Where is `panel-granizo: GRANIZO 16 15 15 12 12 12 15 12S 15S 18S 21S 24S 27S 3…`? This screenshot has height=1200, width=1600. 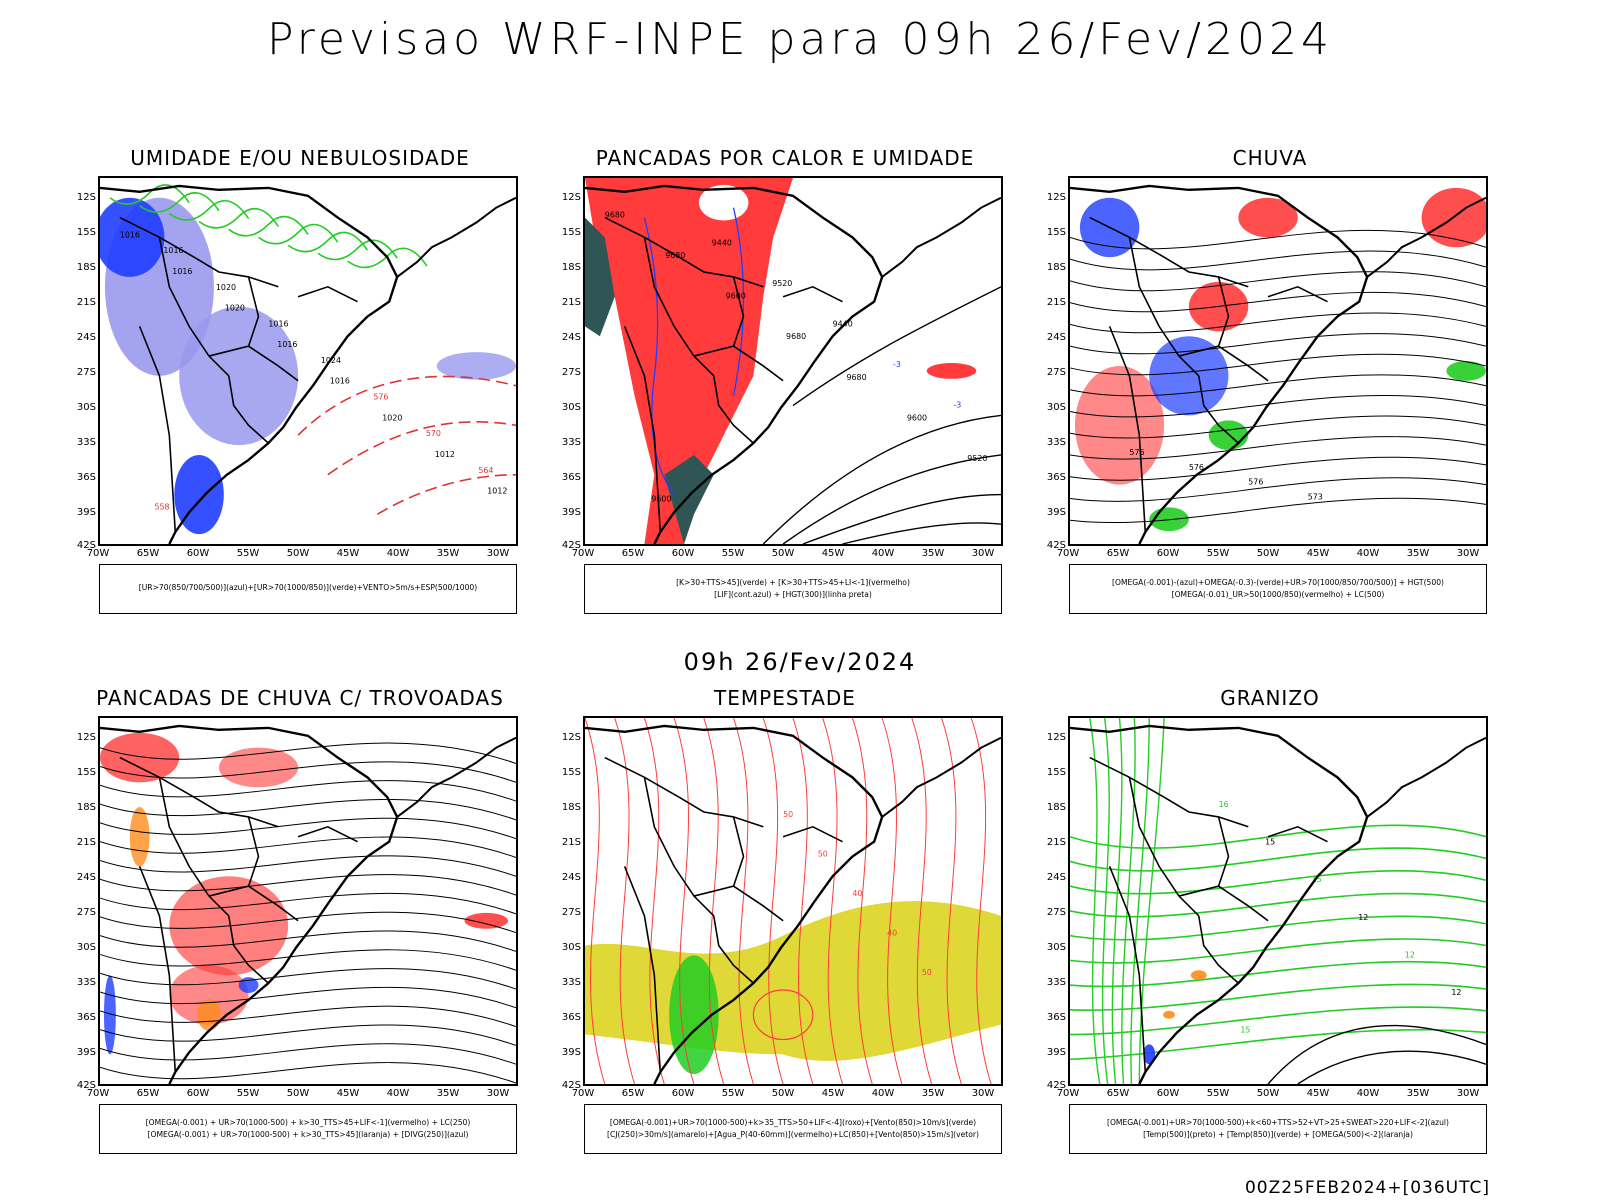
panel-granizo: GRANIZO 16 15 15 12 12 12 15 12S 15S 18S 21S 24S 27S 3… is located at coordinates (1270, 926).